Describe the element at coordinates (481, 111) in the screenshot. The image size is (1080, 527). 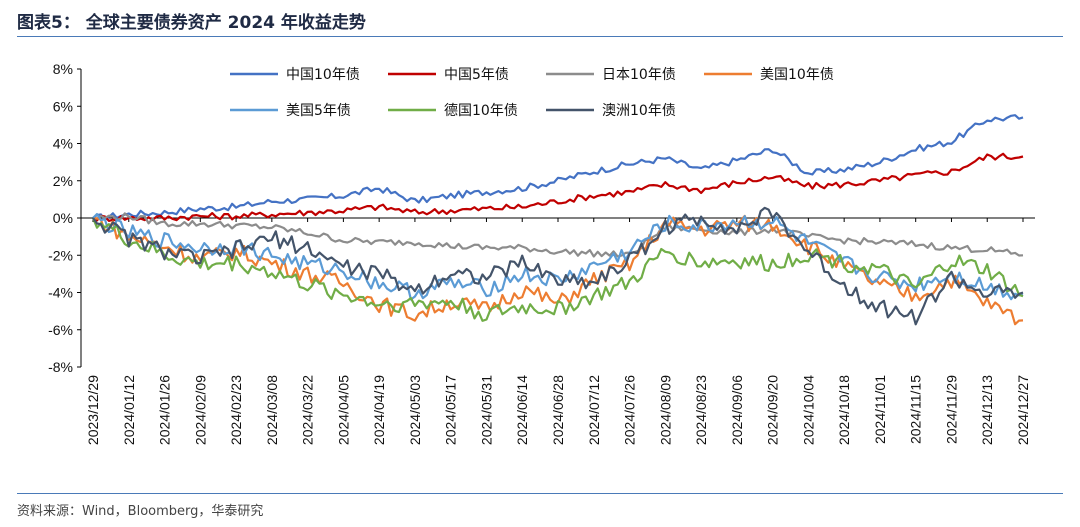
I see `legend-label: 德国10年债` at that location.